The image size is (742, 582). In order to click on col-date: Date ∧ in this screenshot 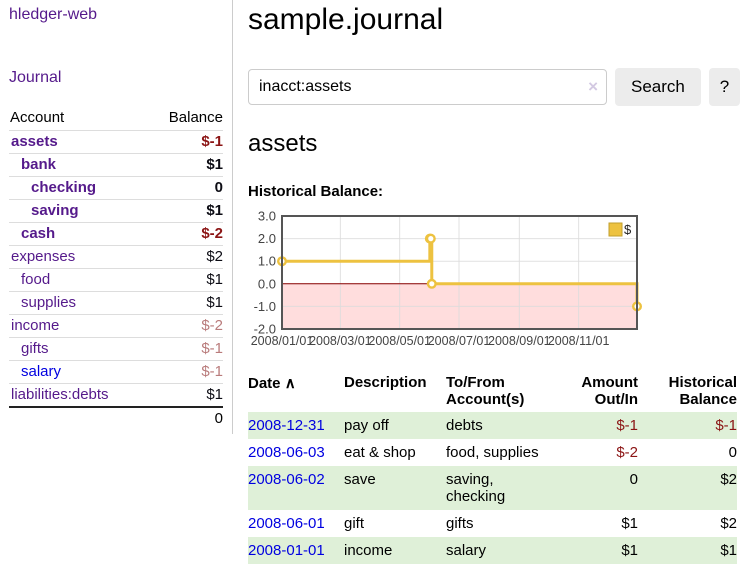, I will do `click(272, 383)`.